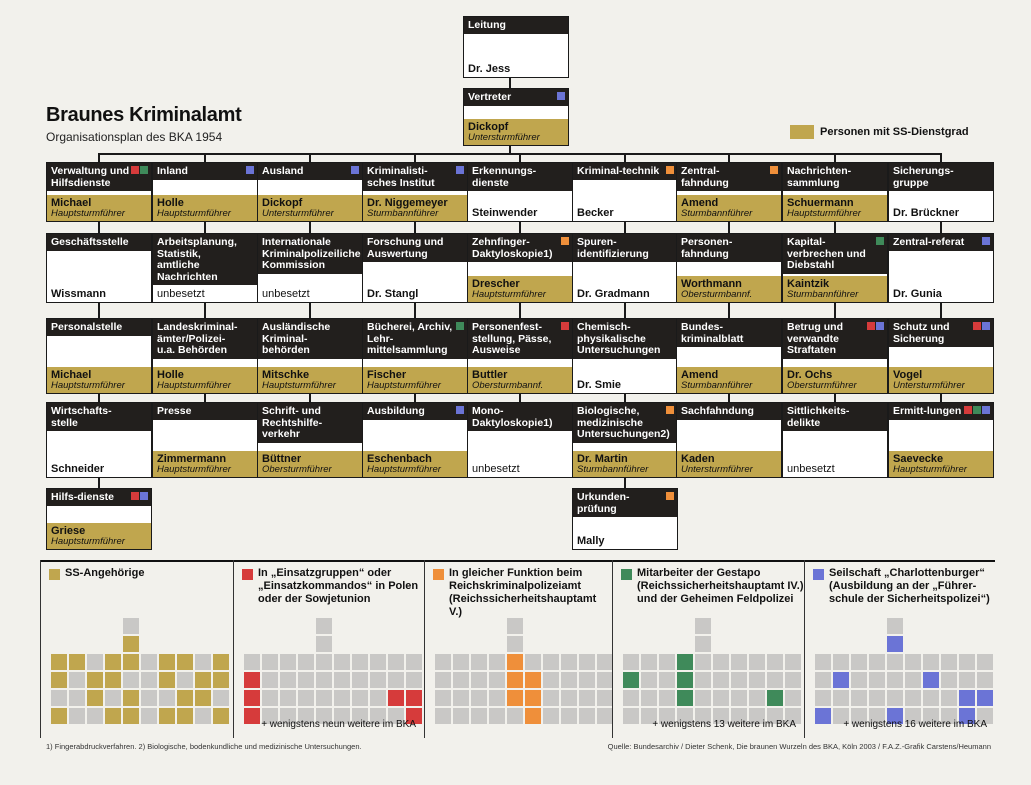 The width and height of the screenshot is (1031, 785). Describe the element at coordinates (78, 469) in the screenshot. I see `person-name: Schneider` at that location.